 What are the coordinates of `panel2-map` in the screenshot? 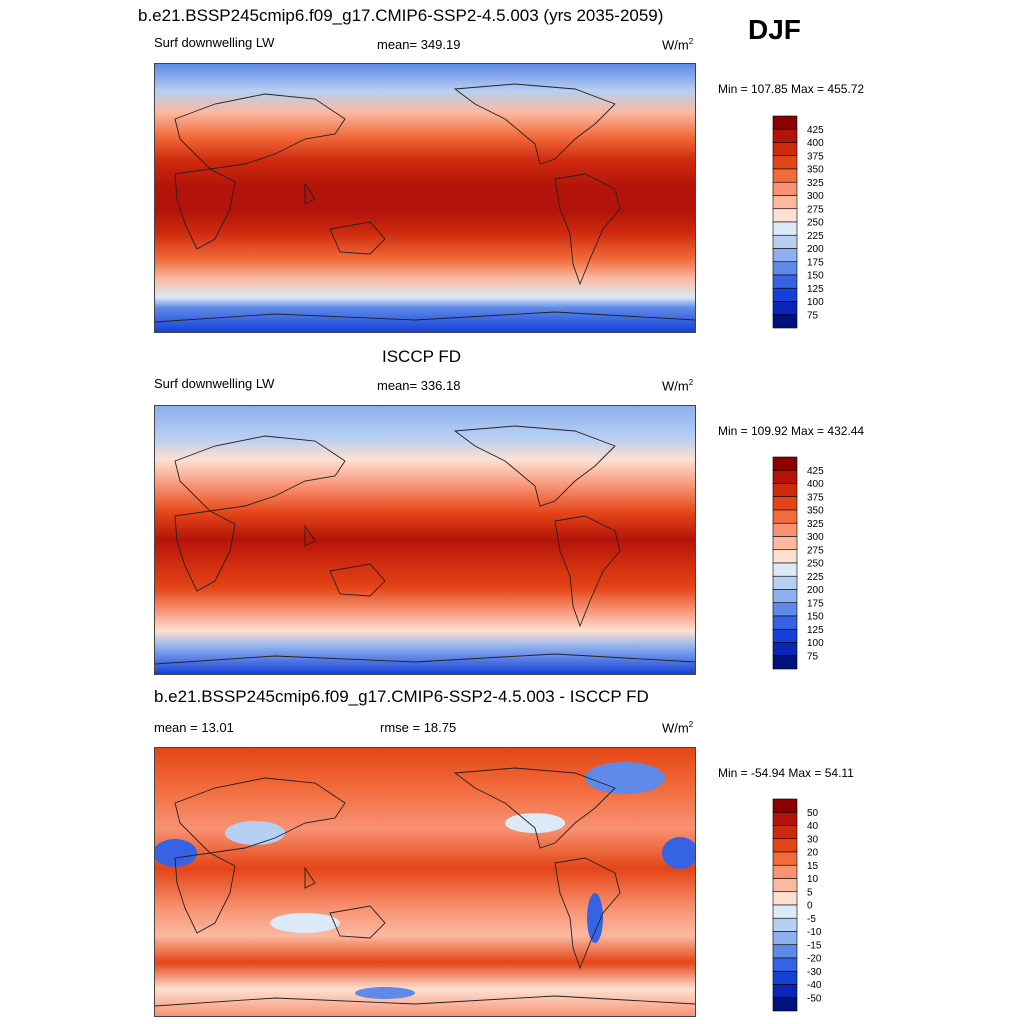 It's located at (425, 540).